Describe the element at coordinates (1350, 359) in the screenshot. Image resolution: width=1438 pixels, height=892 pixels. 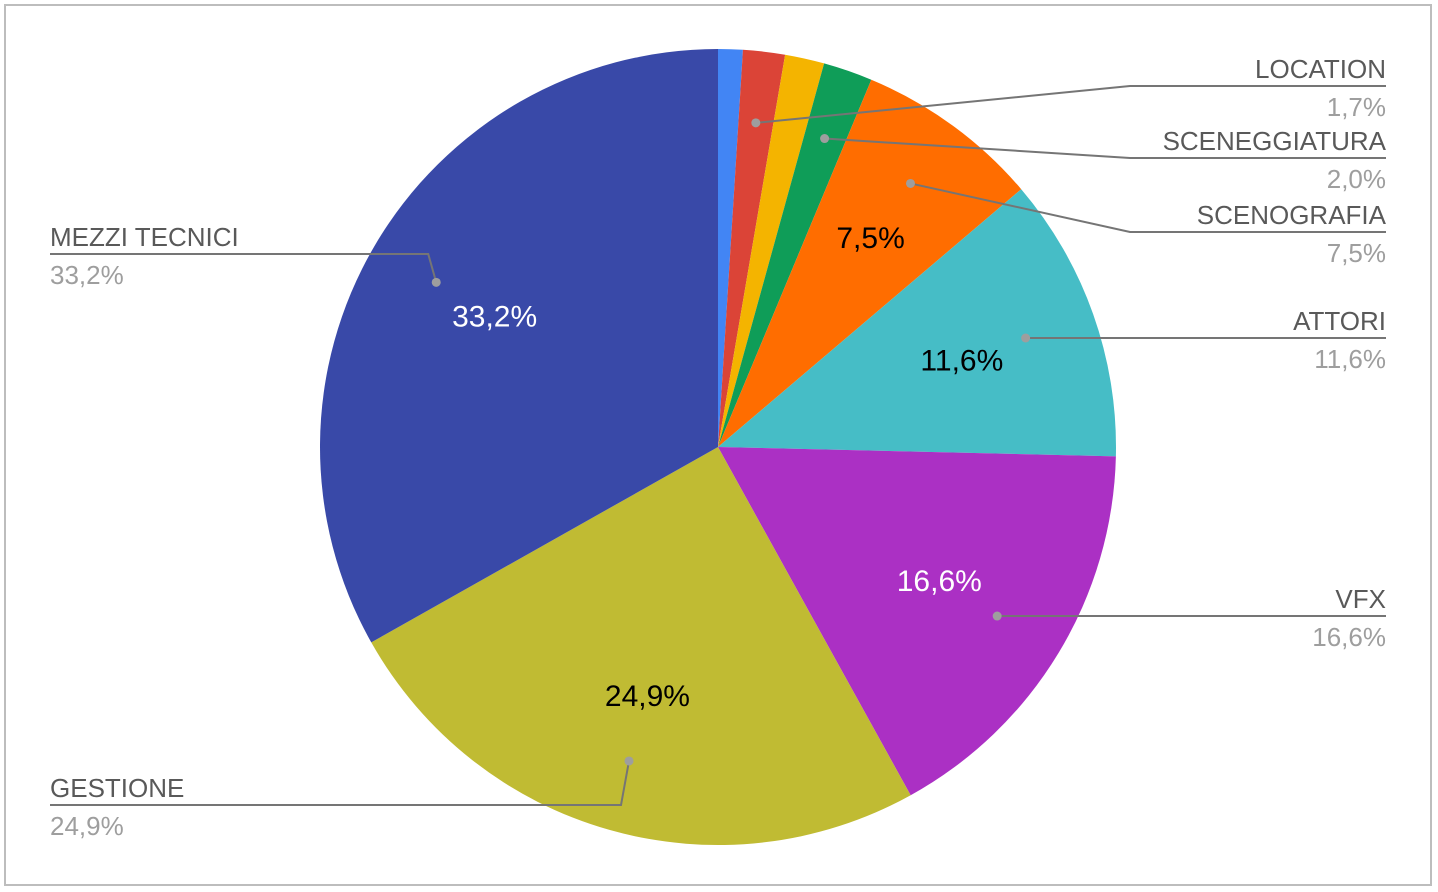
I see `callout-percent: 11,6%` at that location.